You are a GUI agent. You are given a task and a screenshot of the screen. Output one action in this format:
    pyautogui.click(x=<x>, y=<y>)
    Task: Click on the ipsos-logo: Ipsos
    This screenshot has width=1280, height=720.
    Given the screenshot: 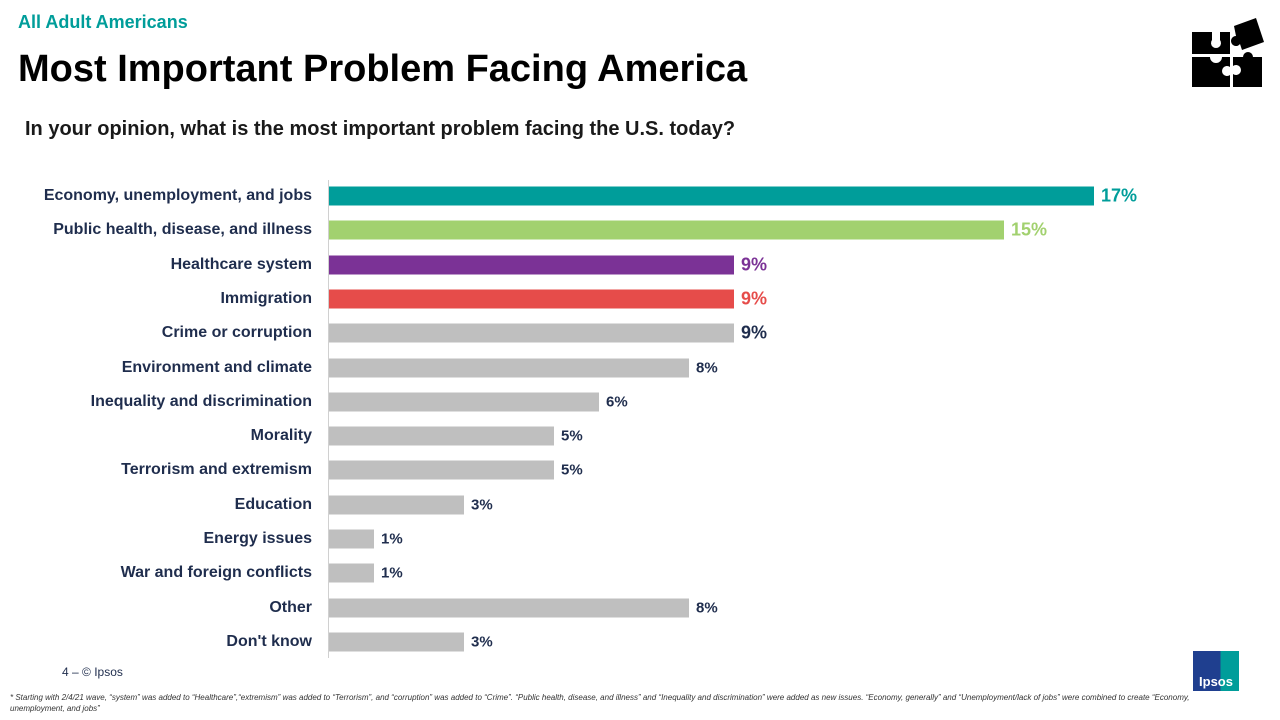 What is the action you would take?
    pyautogui.click(x=1216, y=671)
    